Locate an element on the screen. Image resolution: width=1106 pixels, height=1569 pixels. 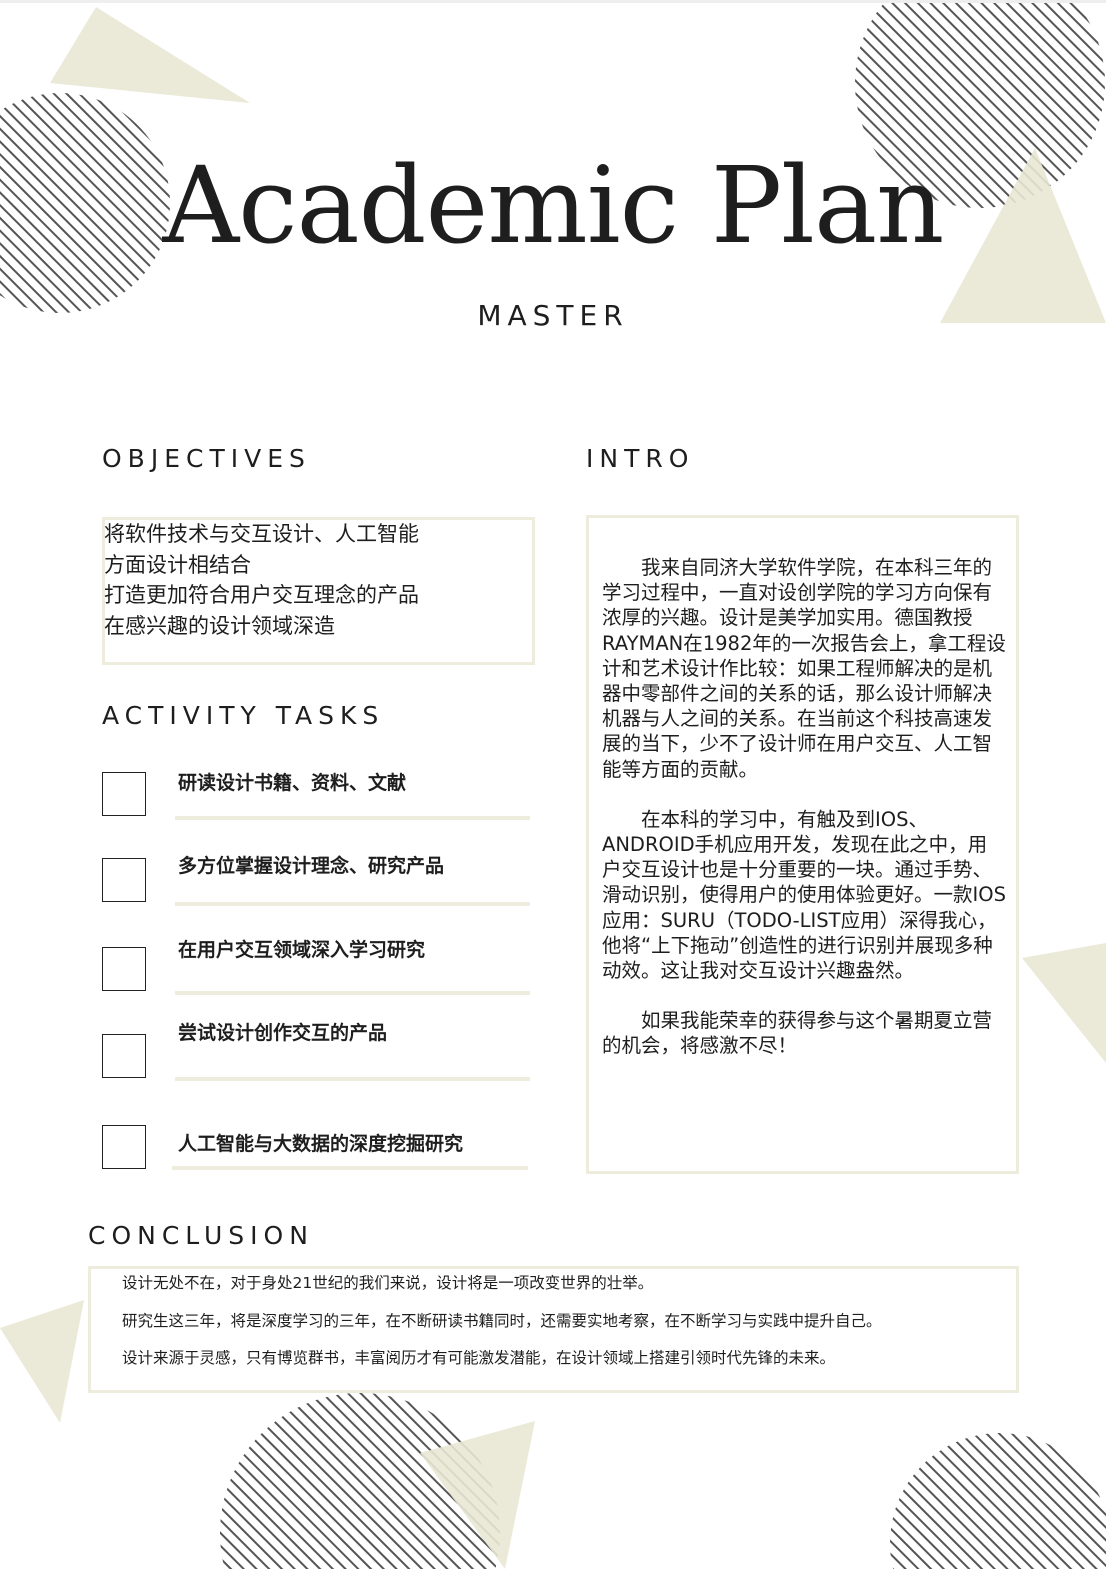
task-label-5: 人工智能与大数据的深度挖掘研究 is located at coordinates (321, 1144).